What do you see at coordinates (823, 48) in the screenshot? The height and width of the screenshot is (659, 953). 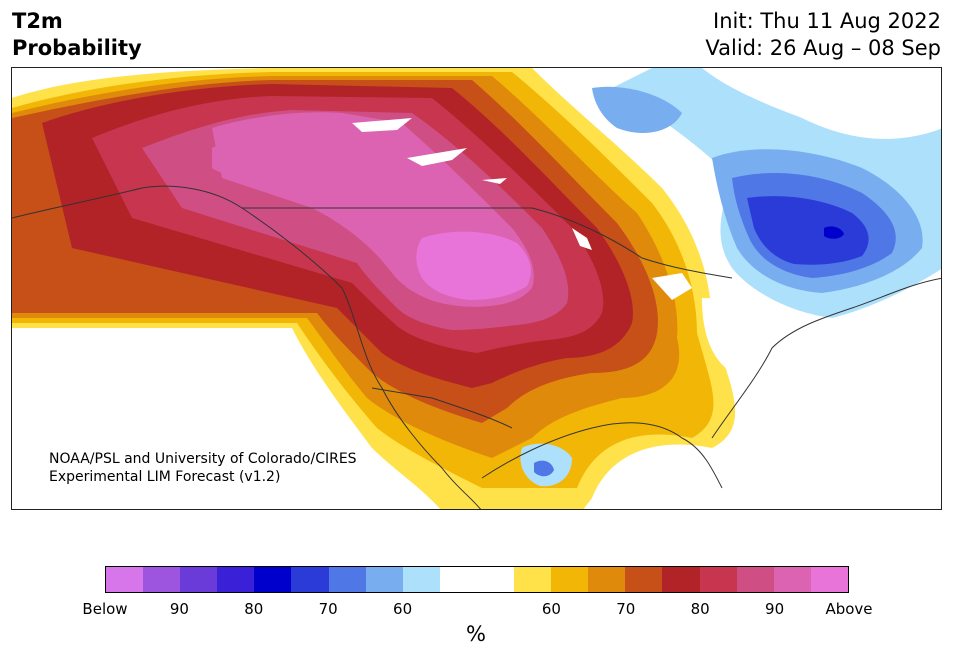 I see `valid-range: Valid: 26 Aug – 08 Sep` at bounding box center [823, 48].